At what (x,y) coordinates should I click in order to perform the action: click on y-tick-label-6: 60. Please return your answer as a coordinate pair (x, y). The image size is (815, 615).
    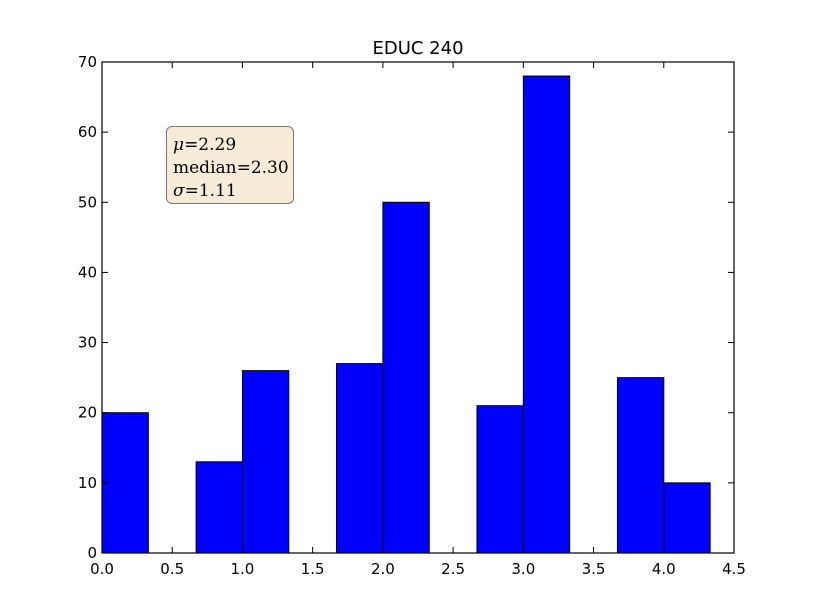
    Looking at the image, I should click on (87, 132).